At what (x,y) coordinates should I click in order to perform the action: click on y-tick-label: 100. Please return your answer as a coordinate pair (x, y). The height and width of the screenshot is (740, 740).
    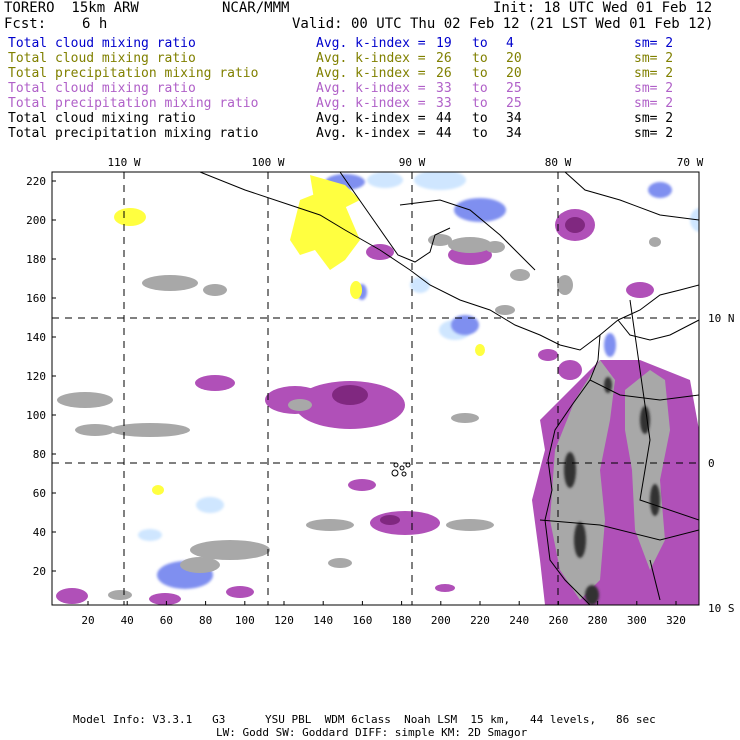
    Looking at the image, I should click on (36, 415).